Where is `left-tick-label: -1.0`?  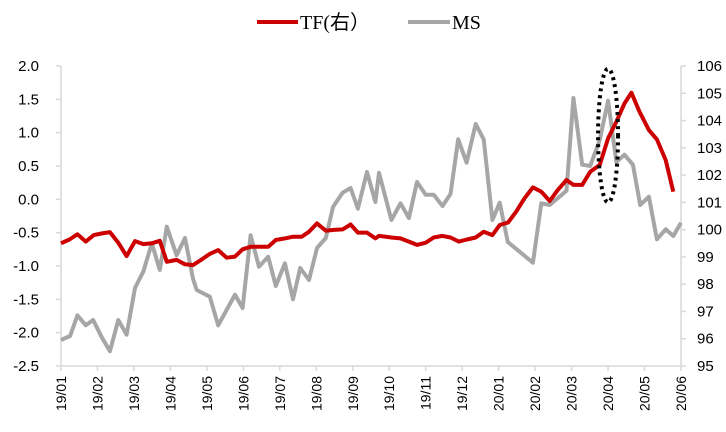
left-tick-label: -1.0 is located at coordinates (26, 266).